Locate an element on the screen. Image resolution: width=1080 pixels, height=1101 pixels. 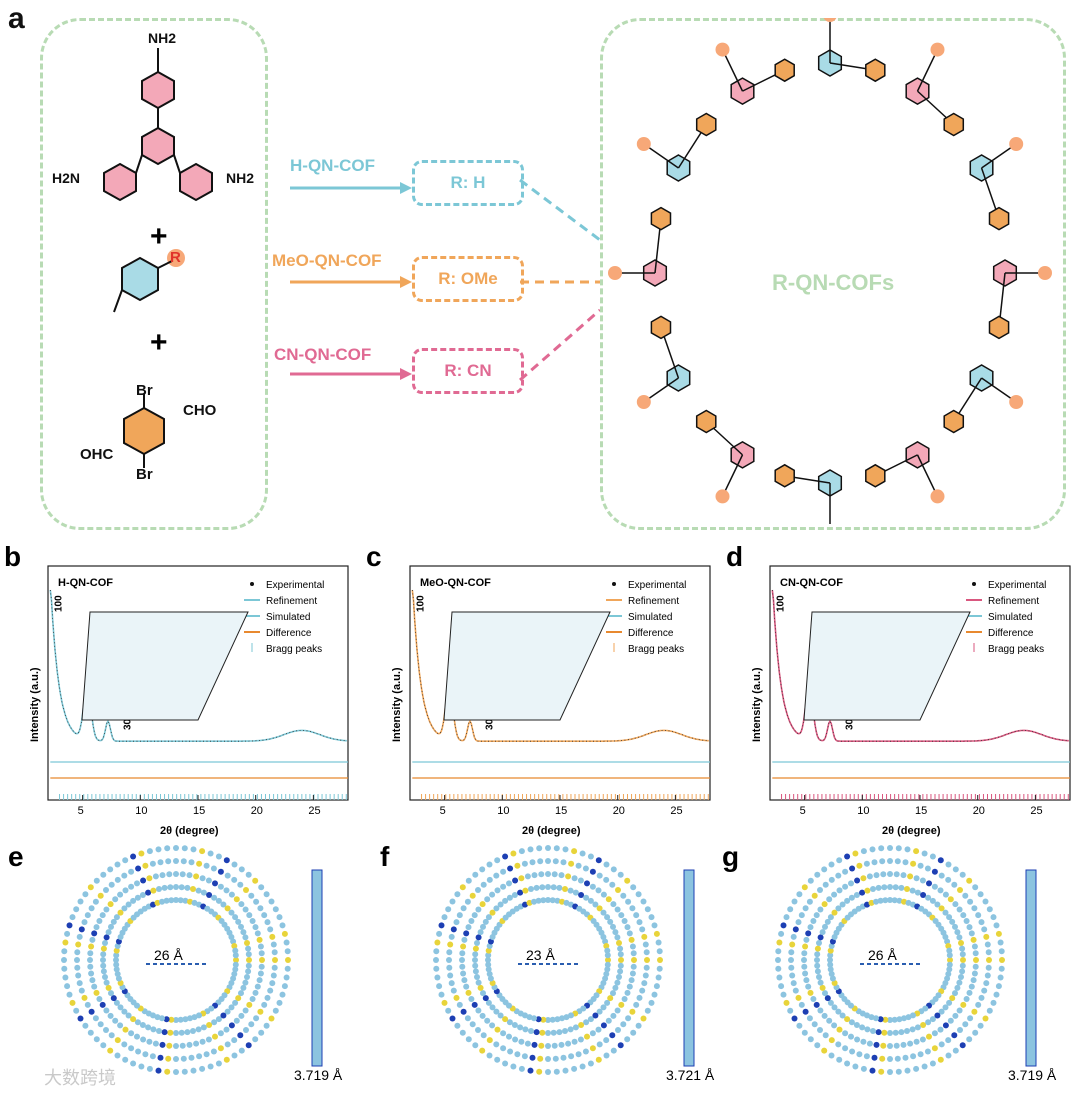
legend-entry: Refinement is located at coordinates (1013, 601).